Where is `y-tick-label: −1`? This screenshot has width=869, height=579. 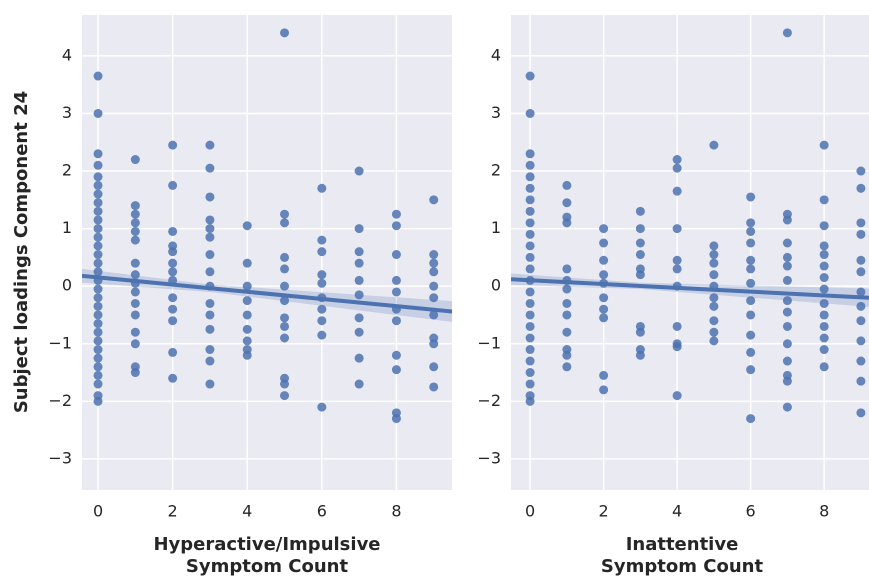 y-tick-label: −1 is located at coordinates (60, 342).